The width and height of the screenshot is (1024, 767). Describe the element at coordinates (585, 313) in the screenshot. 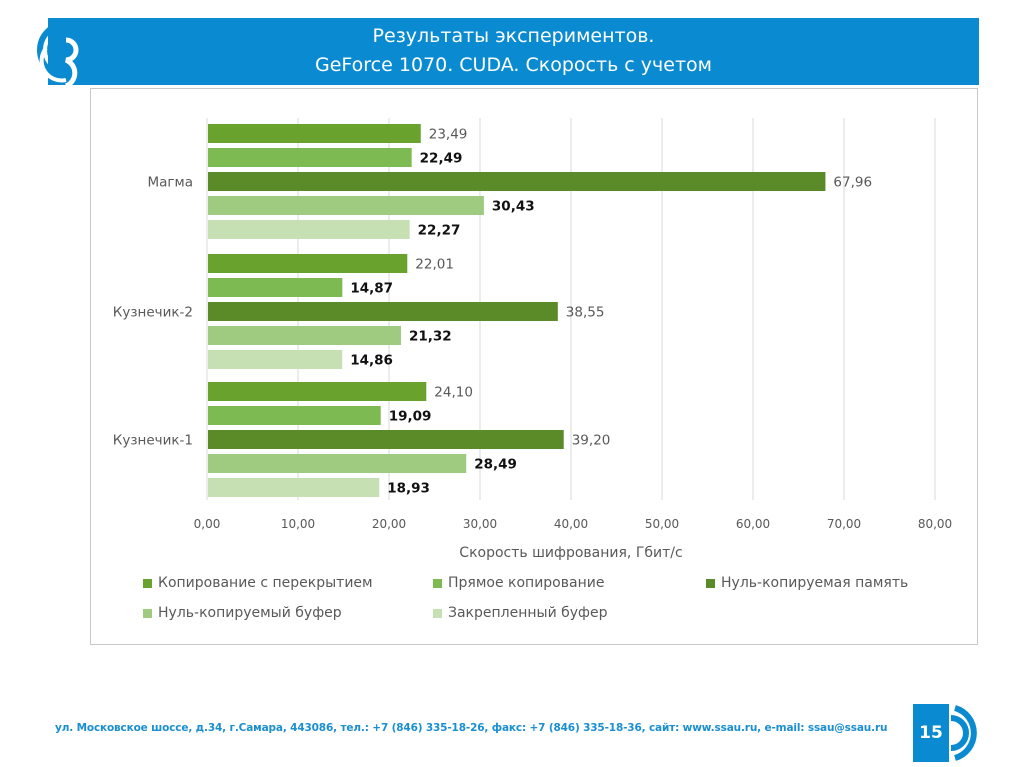

I see `data-label: 38,55` at that location.